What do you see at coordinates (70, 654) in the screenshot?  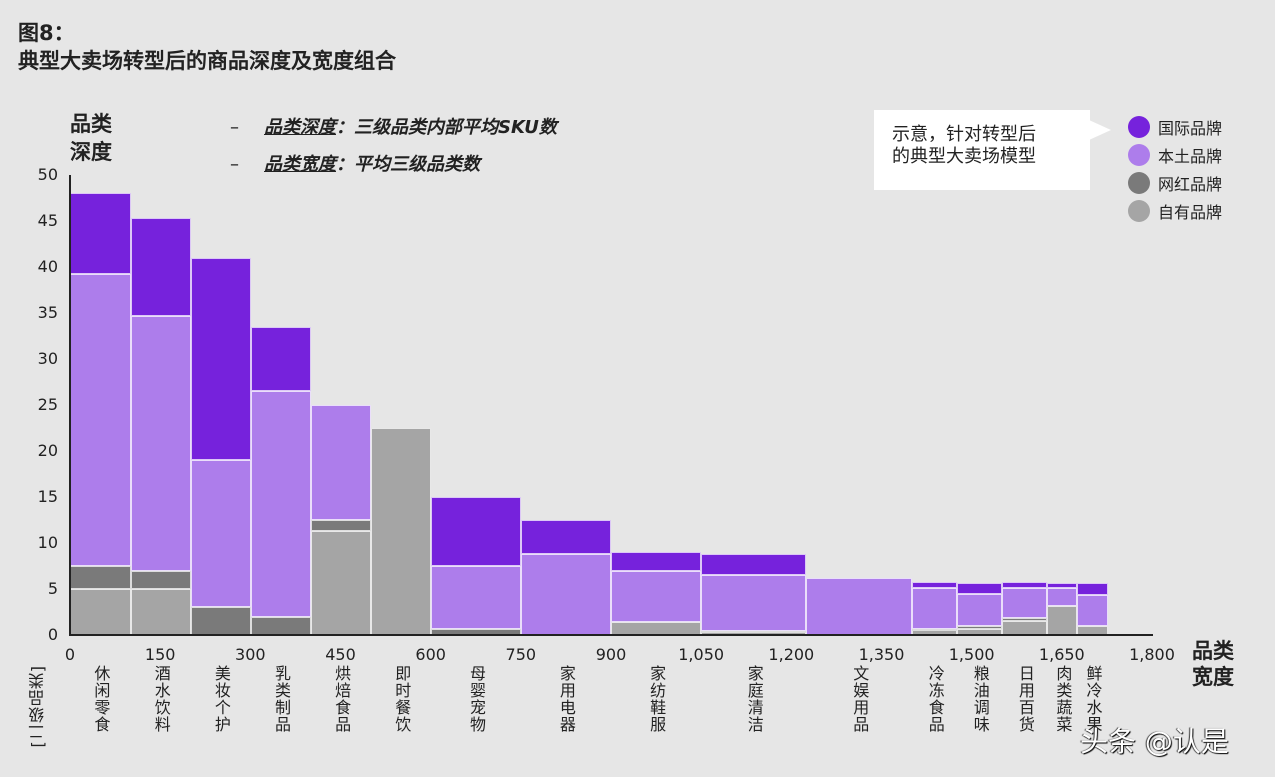 I see `x-tick-label: 0` at bounding box center [70, 654].